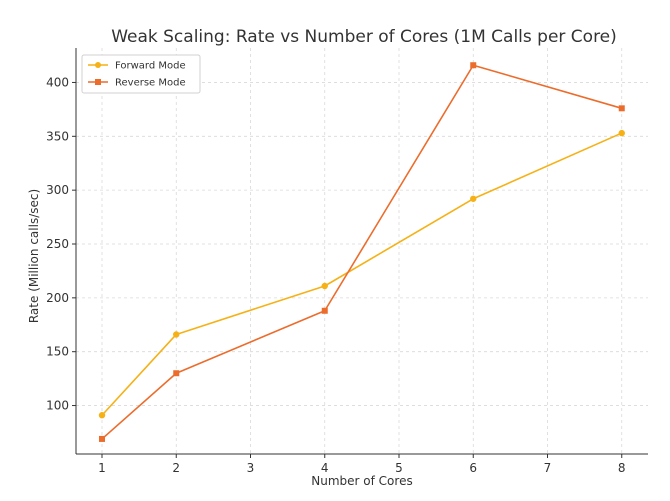 The height and width of the screenshot is (501, 670). I want to click on y-axis-label: Rate (Million calls/sec), so click(34, 256).